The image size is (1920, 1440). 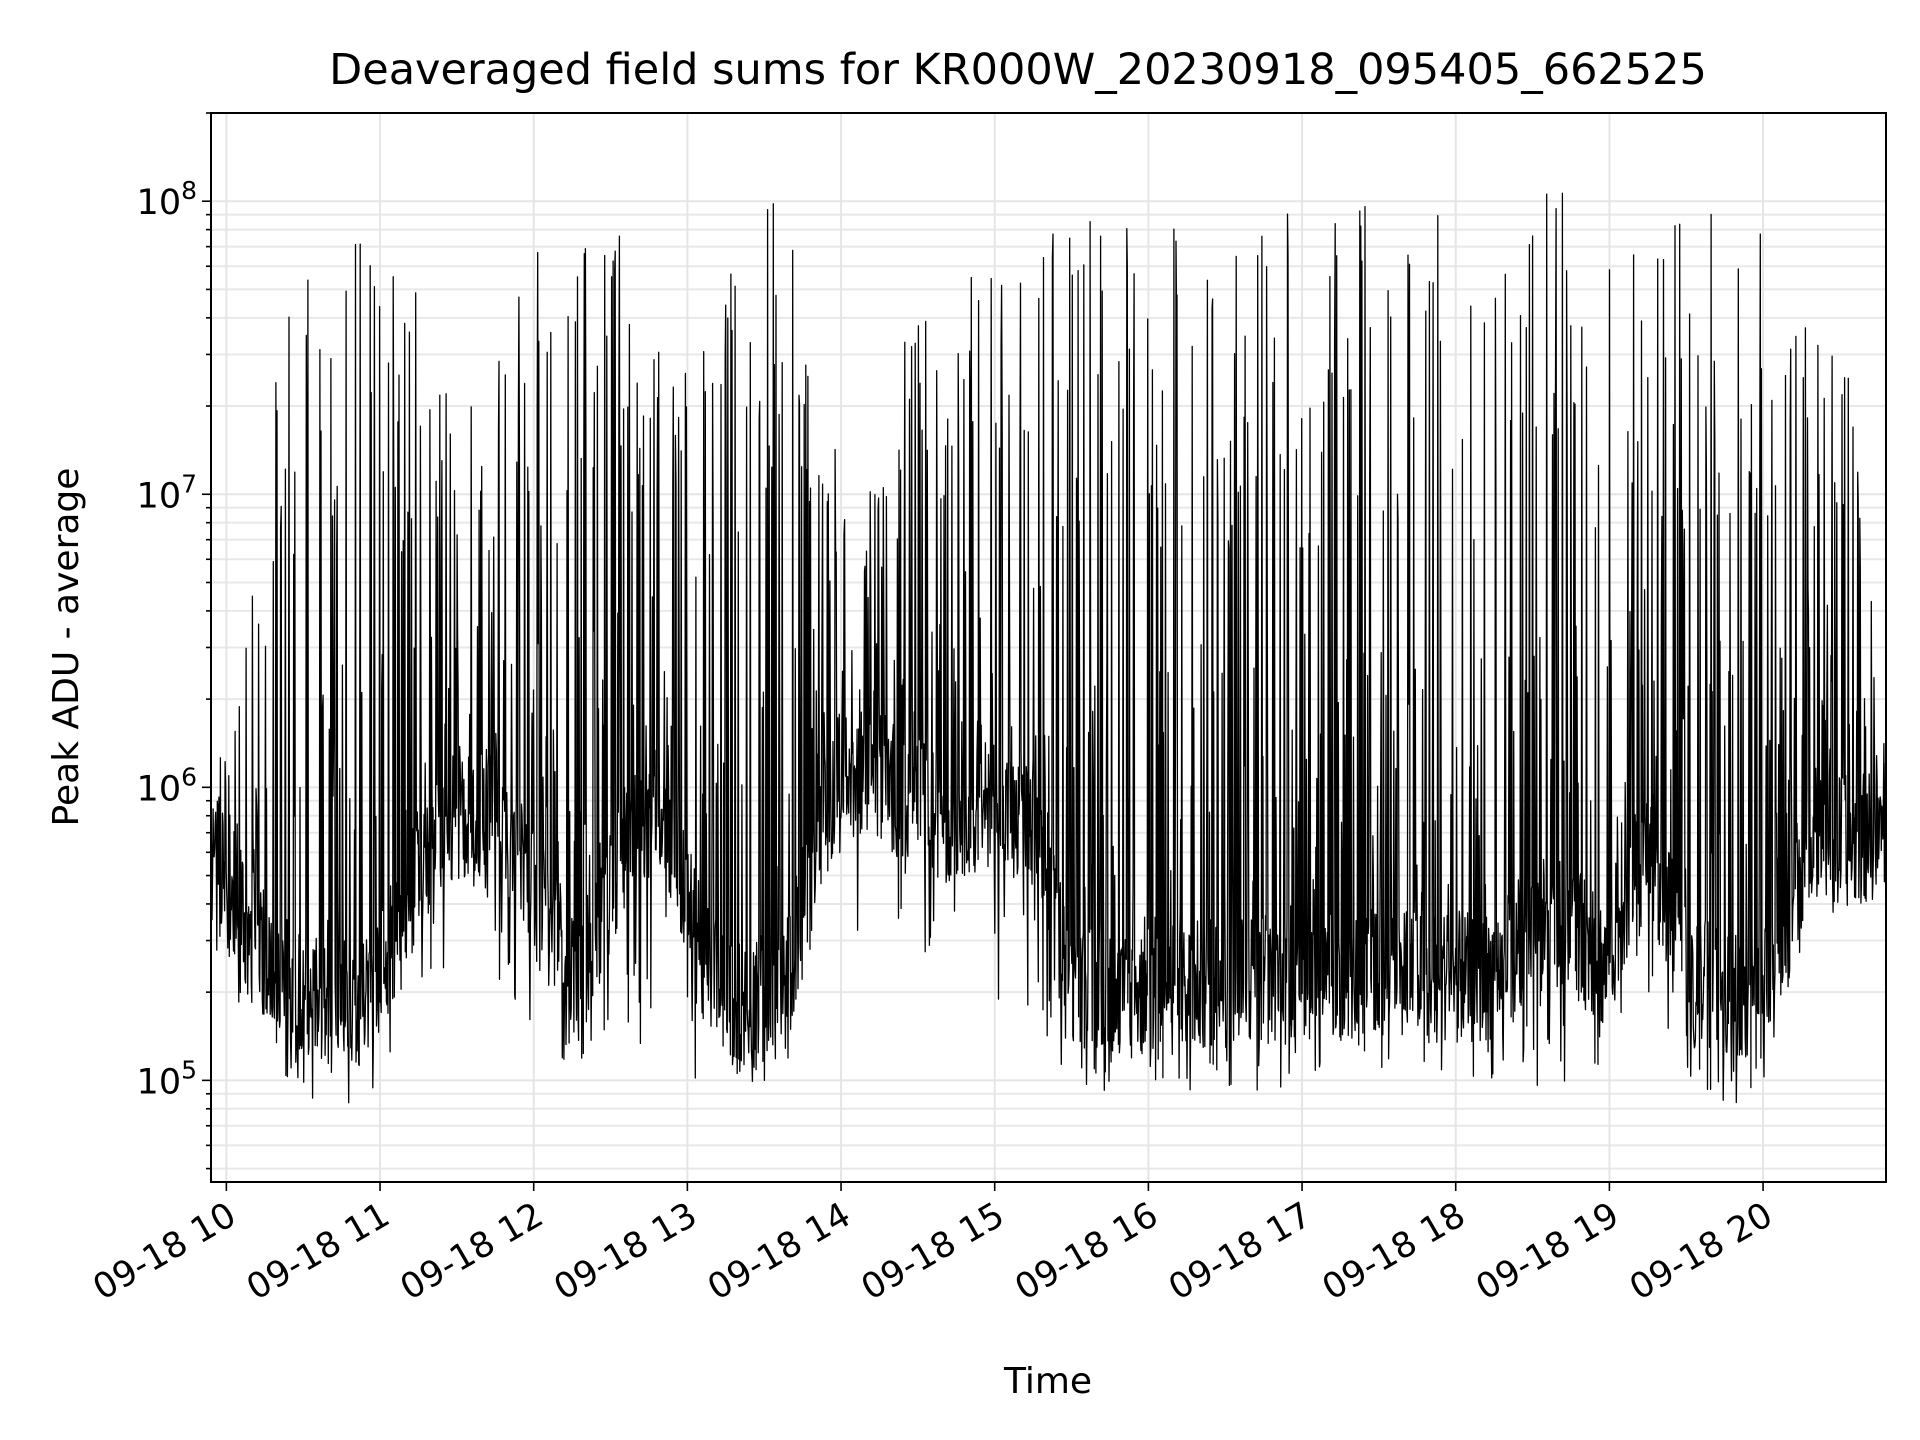 I want to click on x-tick-label: 09-18 17, so click(x=1240, y=1251).